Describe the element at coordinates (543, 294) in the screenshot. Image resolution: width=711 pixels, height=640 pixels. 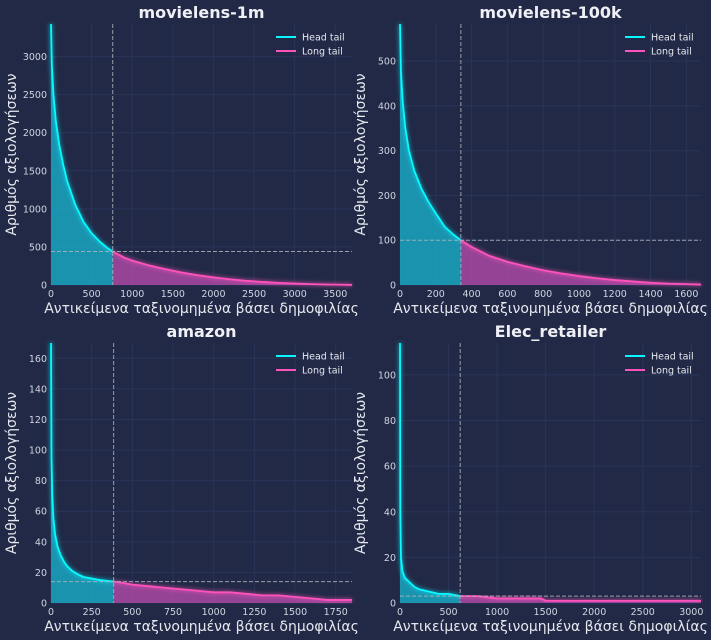
I see `x-tick-label: 800` at that location.